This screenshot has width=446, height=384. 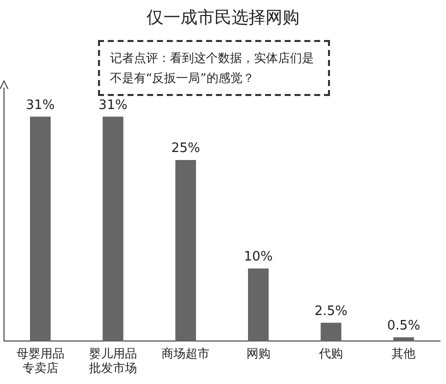 What do you see at coordinates (403, 326) in the screenshot?
I see `data-label: 0.5%` at bounding box center [403, 326].